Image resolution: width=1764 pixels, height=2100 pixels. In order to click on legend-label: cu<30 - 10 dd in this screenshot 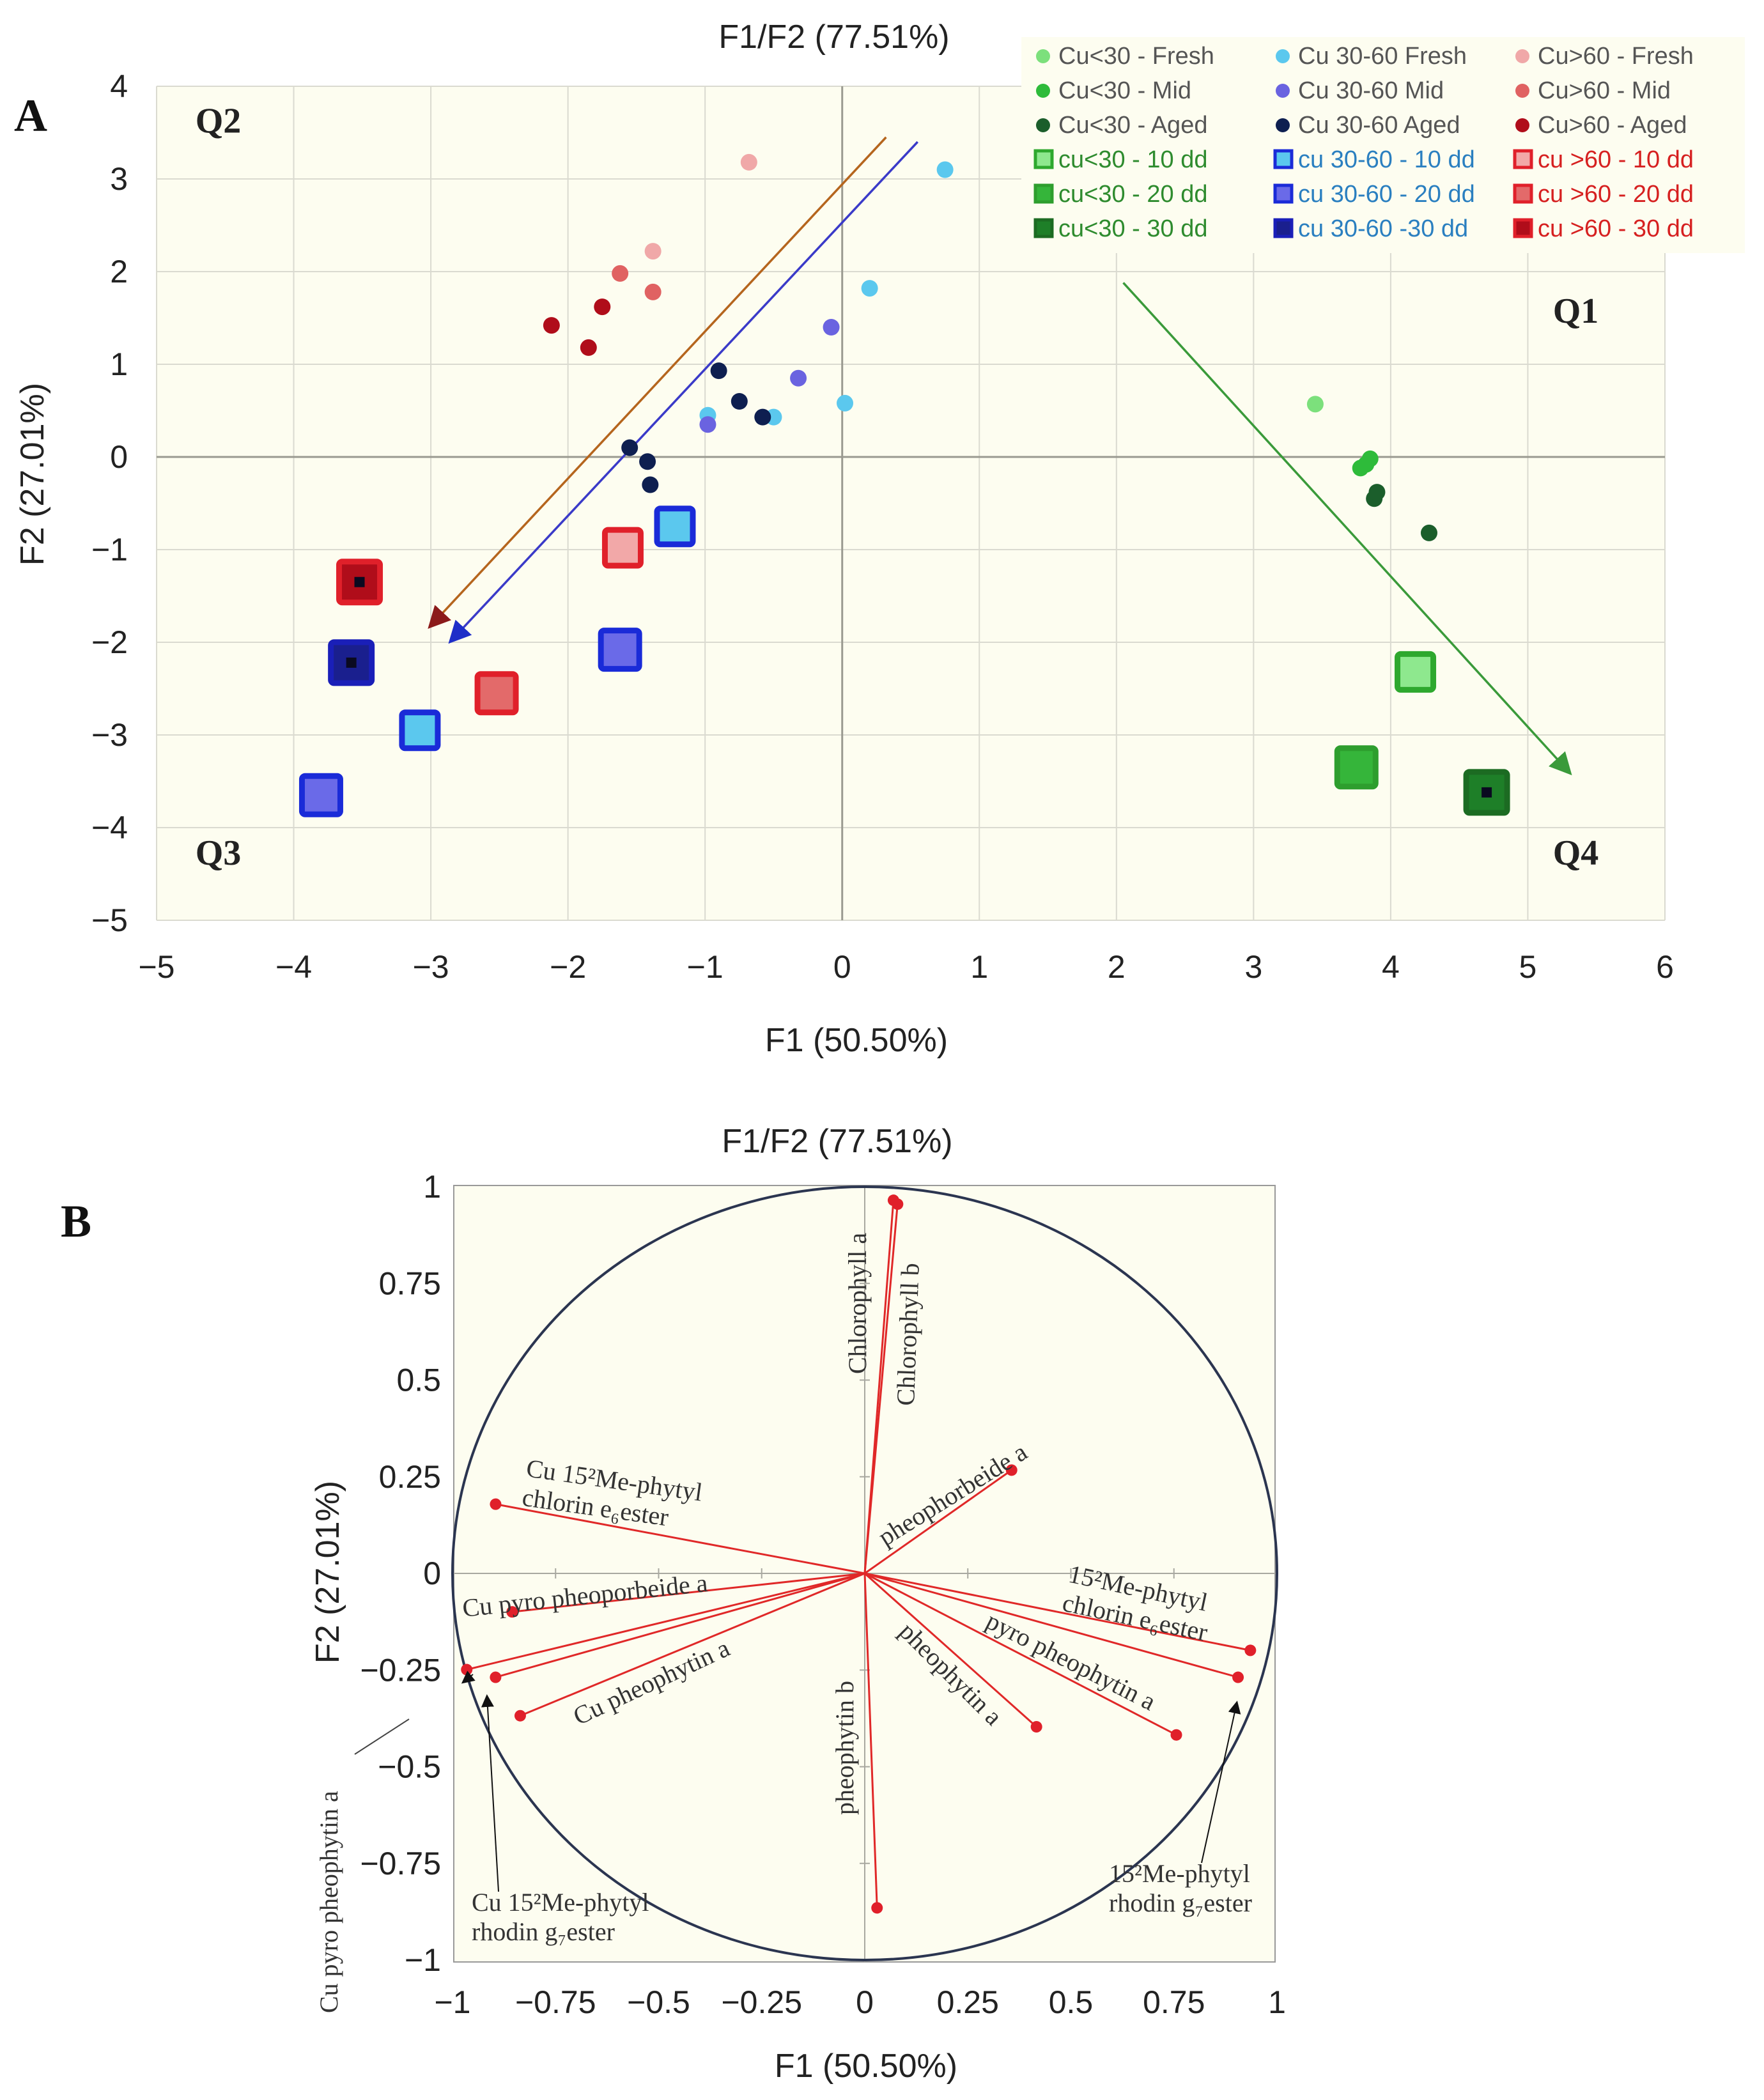, I will do `click(1132, 159)`.